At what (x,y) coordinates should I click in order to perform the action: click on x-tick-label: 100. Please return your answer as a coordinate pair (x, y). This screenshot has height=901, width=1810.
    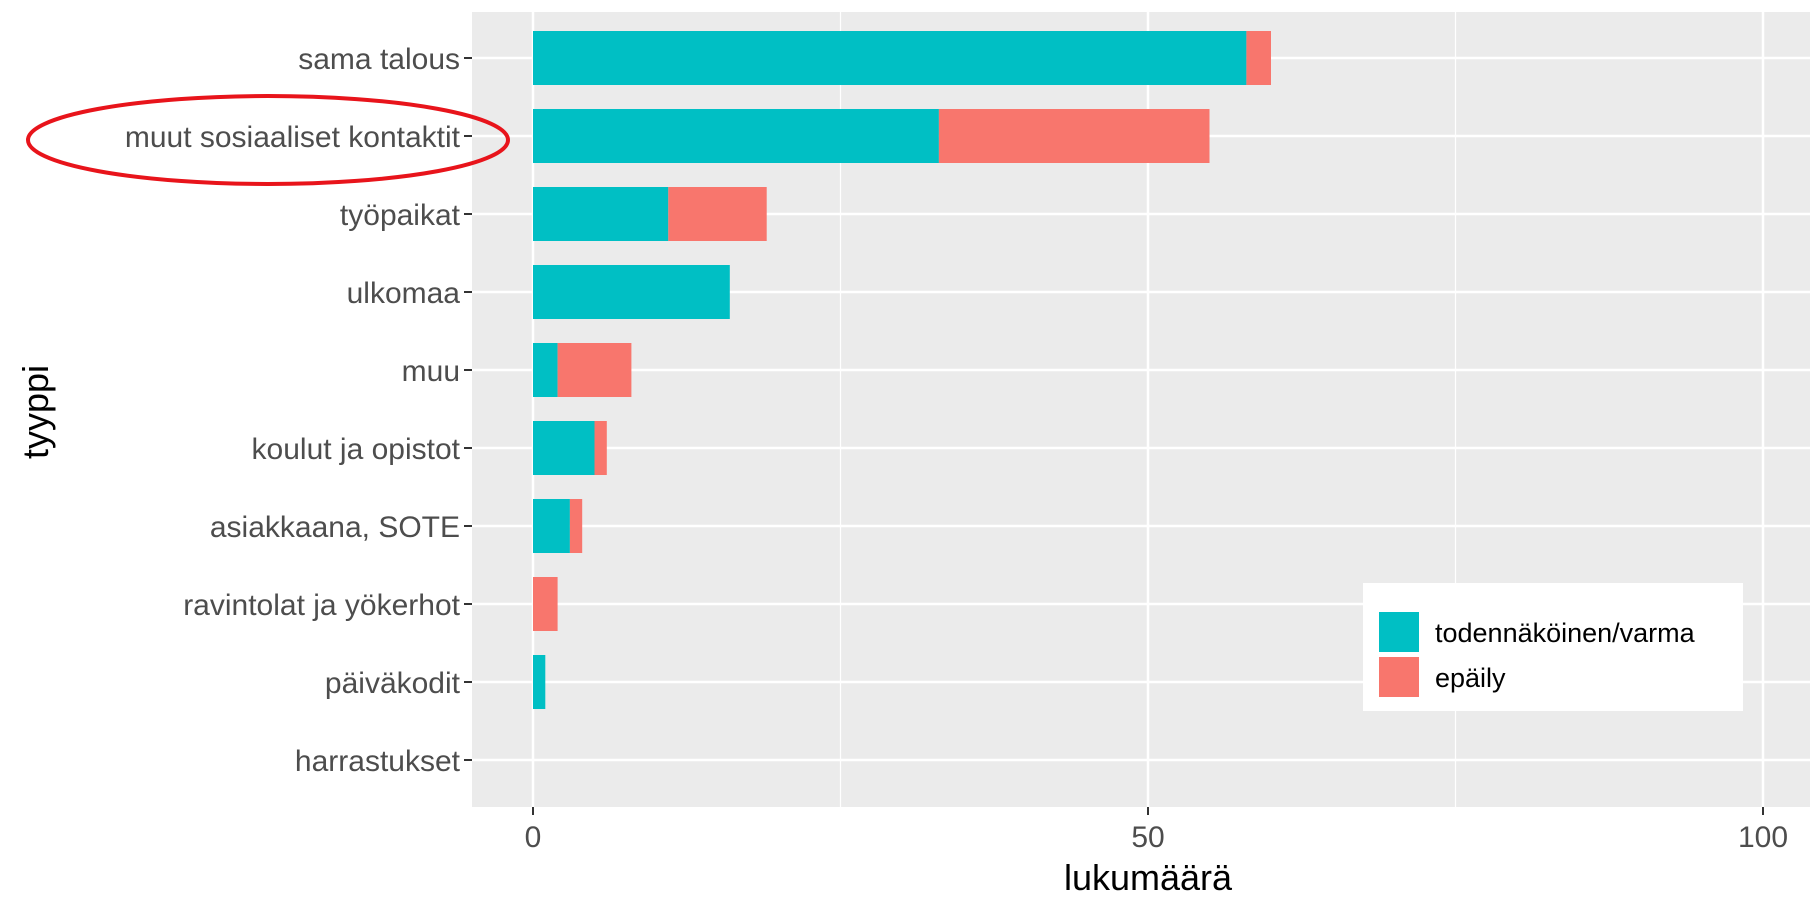
    Looking at the image, I should click on (1763, 837).